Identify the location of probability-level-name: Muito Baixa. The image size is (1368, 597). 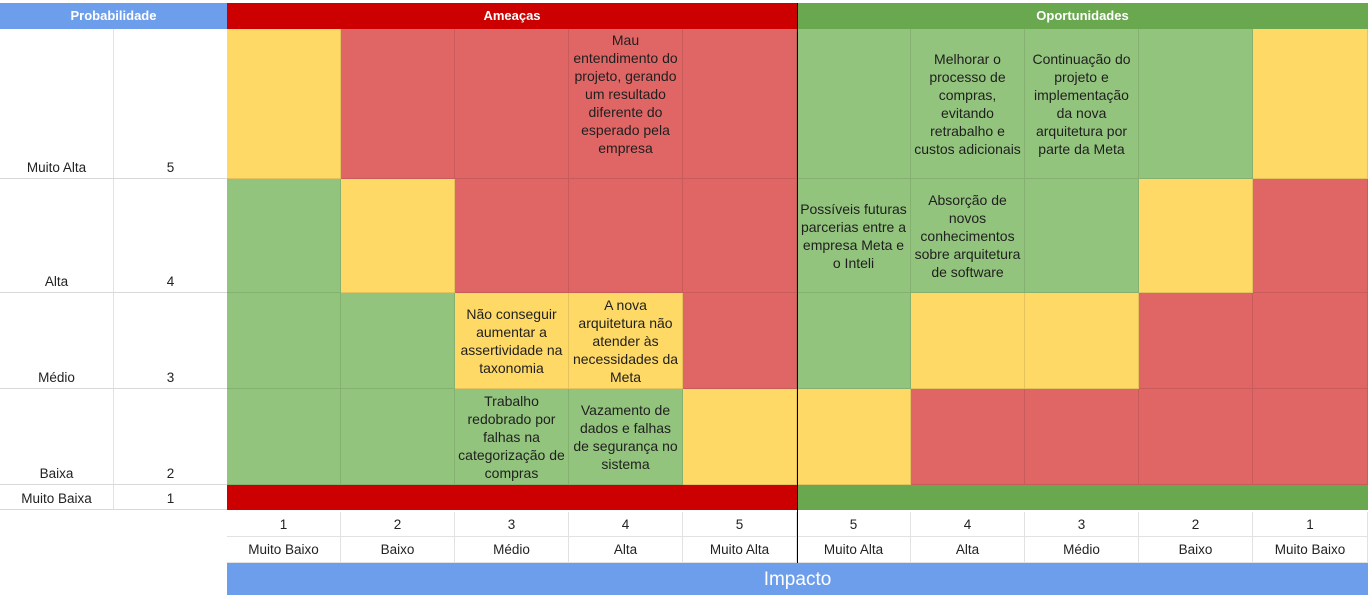
(56, 498).